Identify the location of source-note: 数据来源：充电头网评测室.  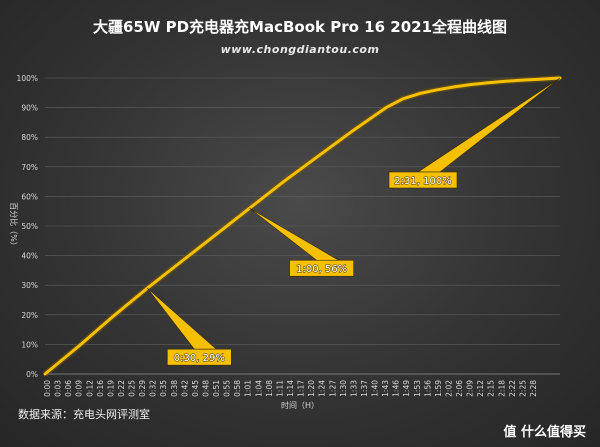
(84, 414).